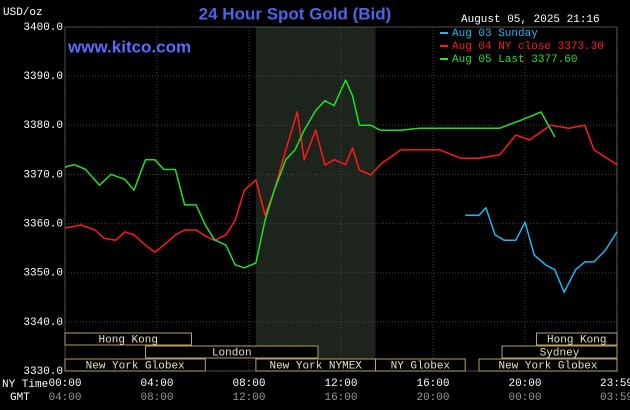 The image size is (630, 410). Describe the element at coordinates (432, 398) in the screenshot. I see `x2-tick-label: 20:00` at that location.